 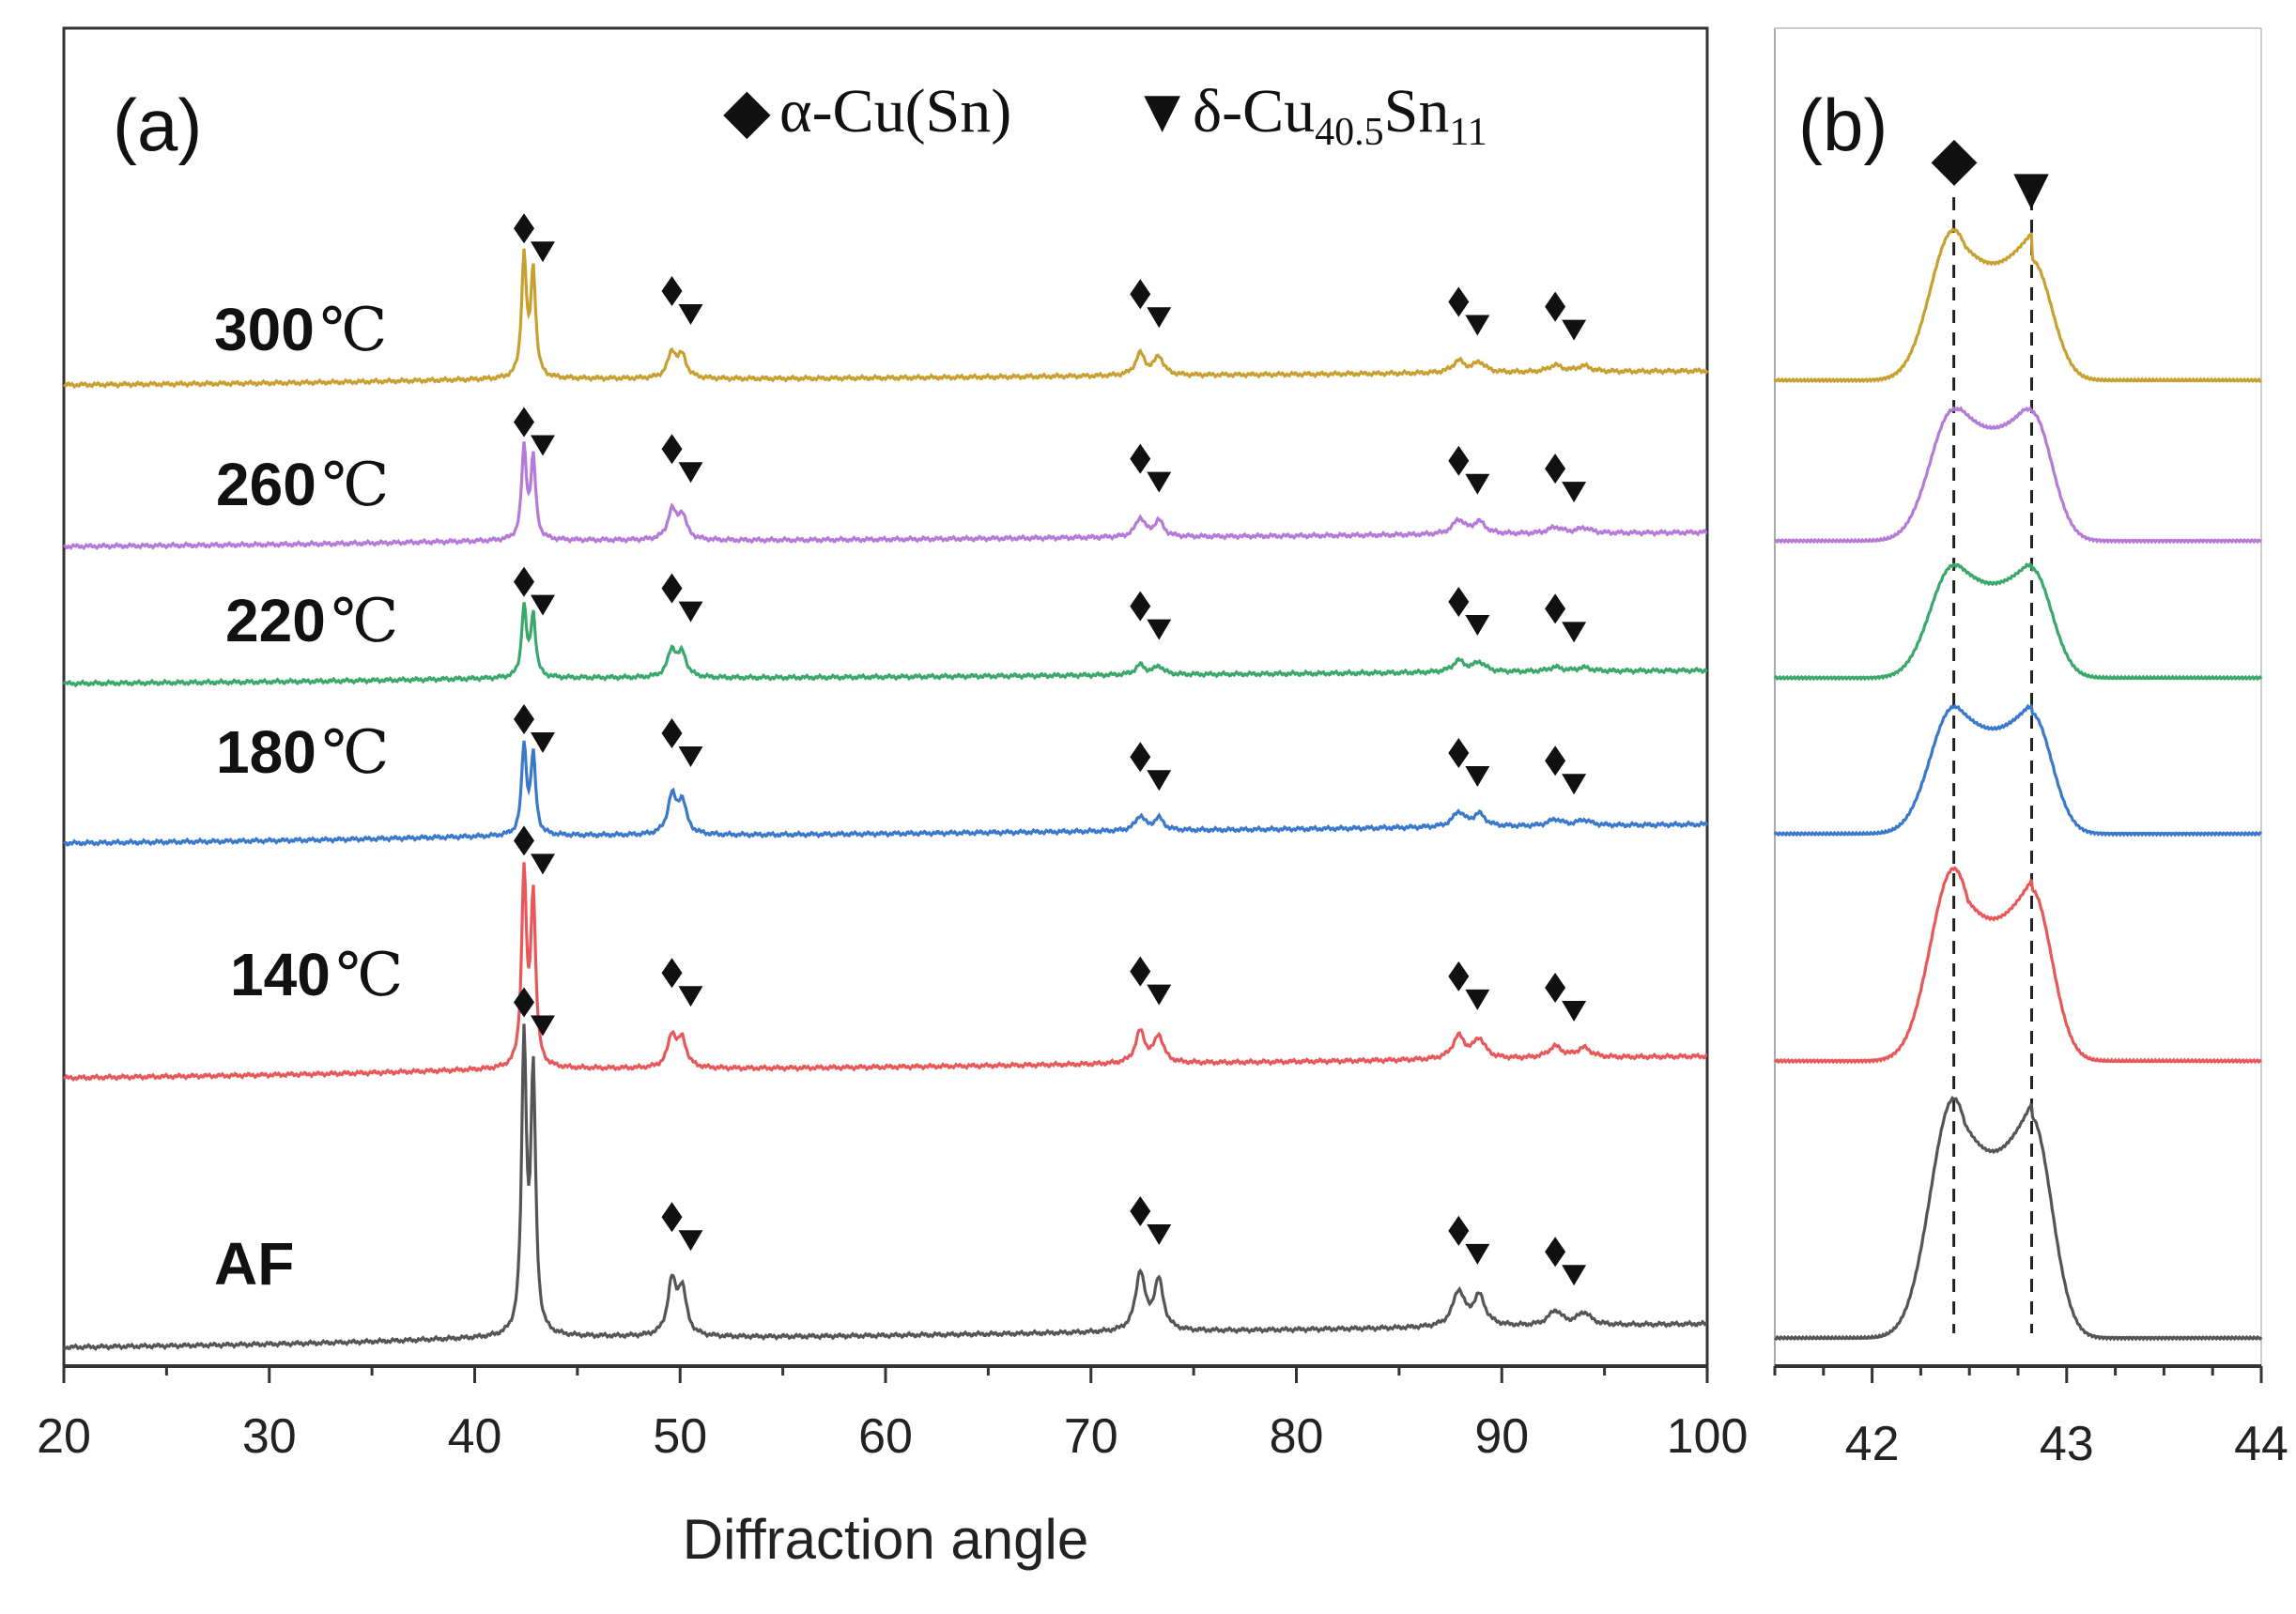 What do you see at coordinates (475, 1436) in the screenshot?
I see `x-tick-label: 40` at bounding box center [475, 1436].